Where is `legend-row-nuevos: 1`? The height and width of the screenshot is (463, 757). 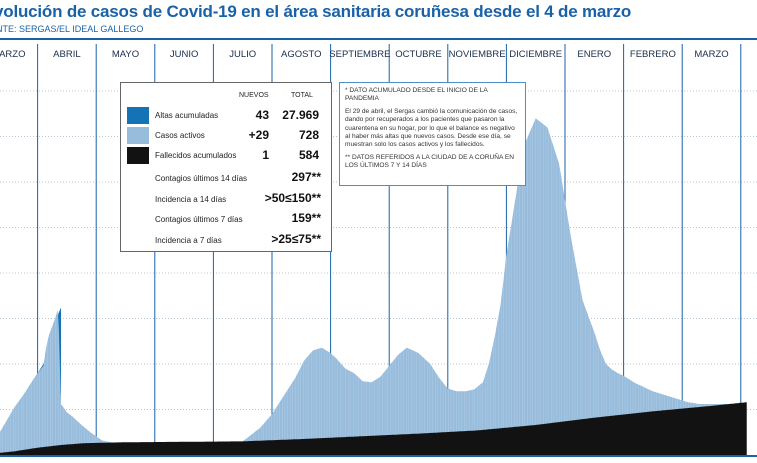
legend-row-nuevos: 1 is located at coordinates (265, 155).